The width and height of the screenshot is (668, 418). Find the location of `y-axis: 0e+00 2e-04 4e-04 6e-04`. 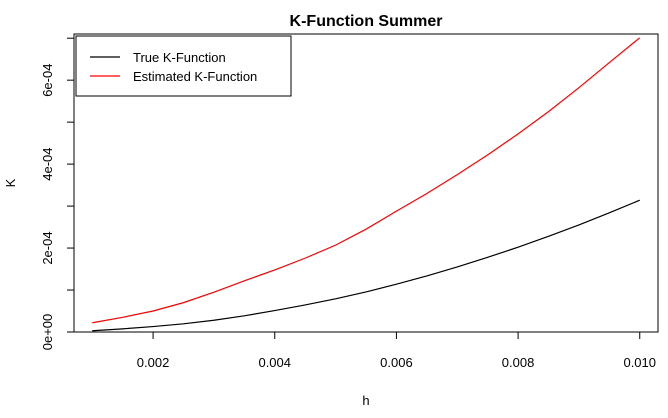

y-axis: 0e+00 2e-04 4e-04 6e-04 is located at coordinates (57, 194).